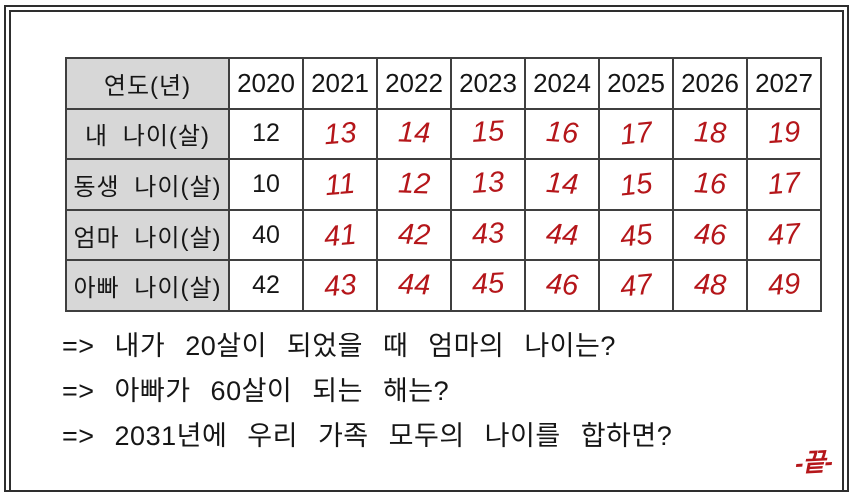 The width and height of the screenshot is (854, 492). Describe the element at coordinates (147, 184) in the screenshot. I see `row-label: 동생 나이(살)` at that location.